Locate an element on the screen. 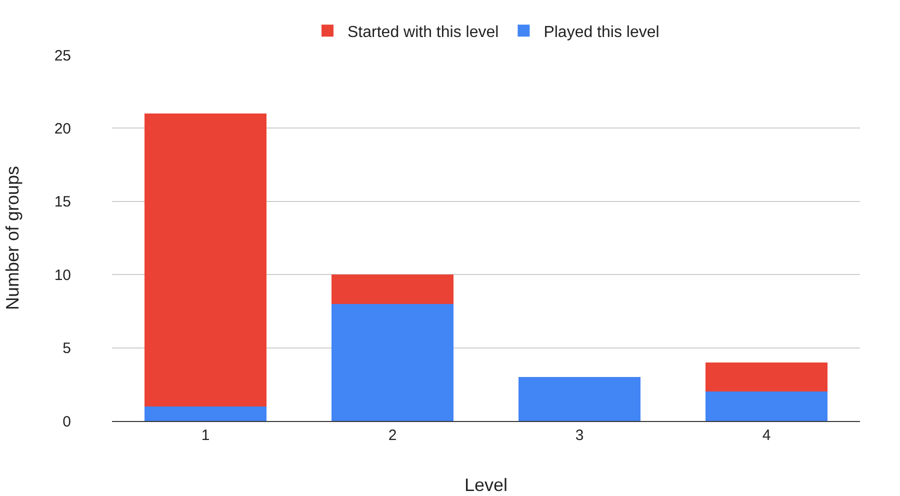 Image resolution: width=900 pixels, height=496 pixels. y-tick-label: 20 is located at coordinates (62, 129).